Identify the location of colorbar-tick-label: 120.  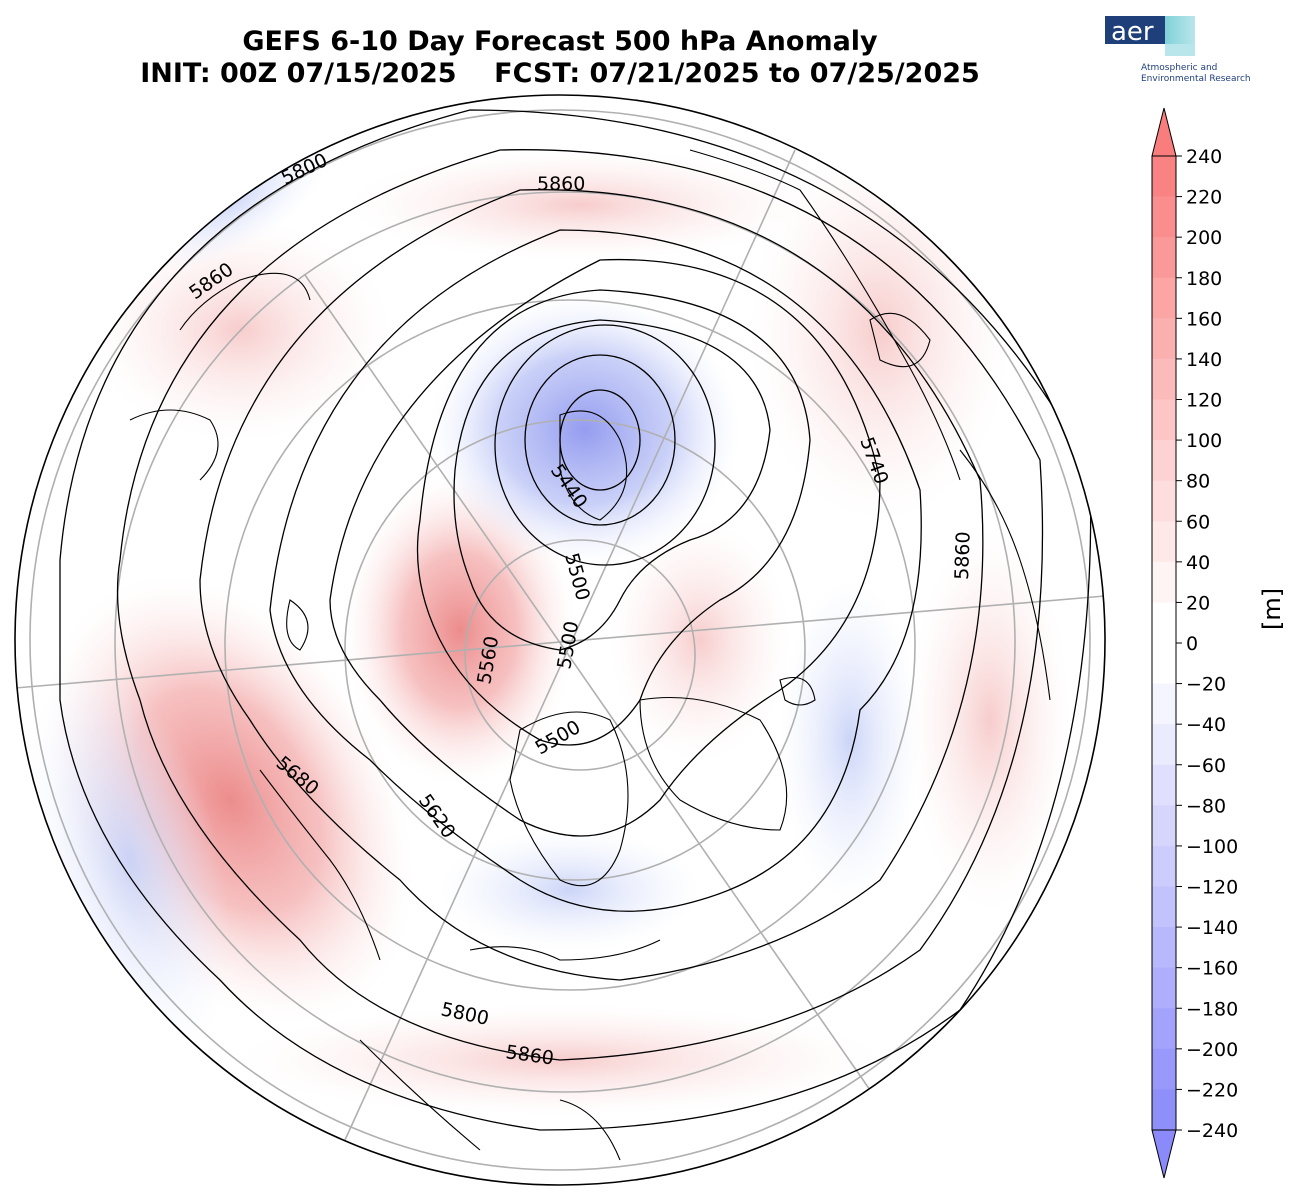
(1204, 401).